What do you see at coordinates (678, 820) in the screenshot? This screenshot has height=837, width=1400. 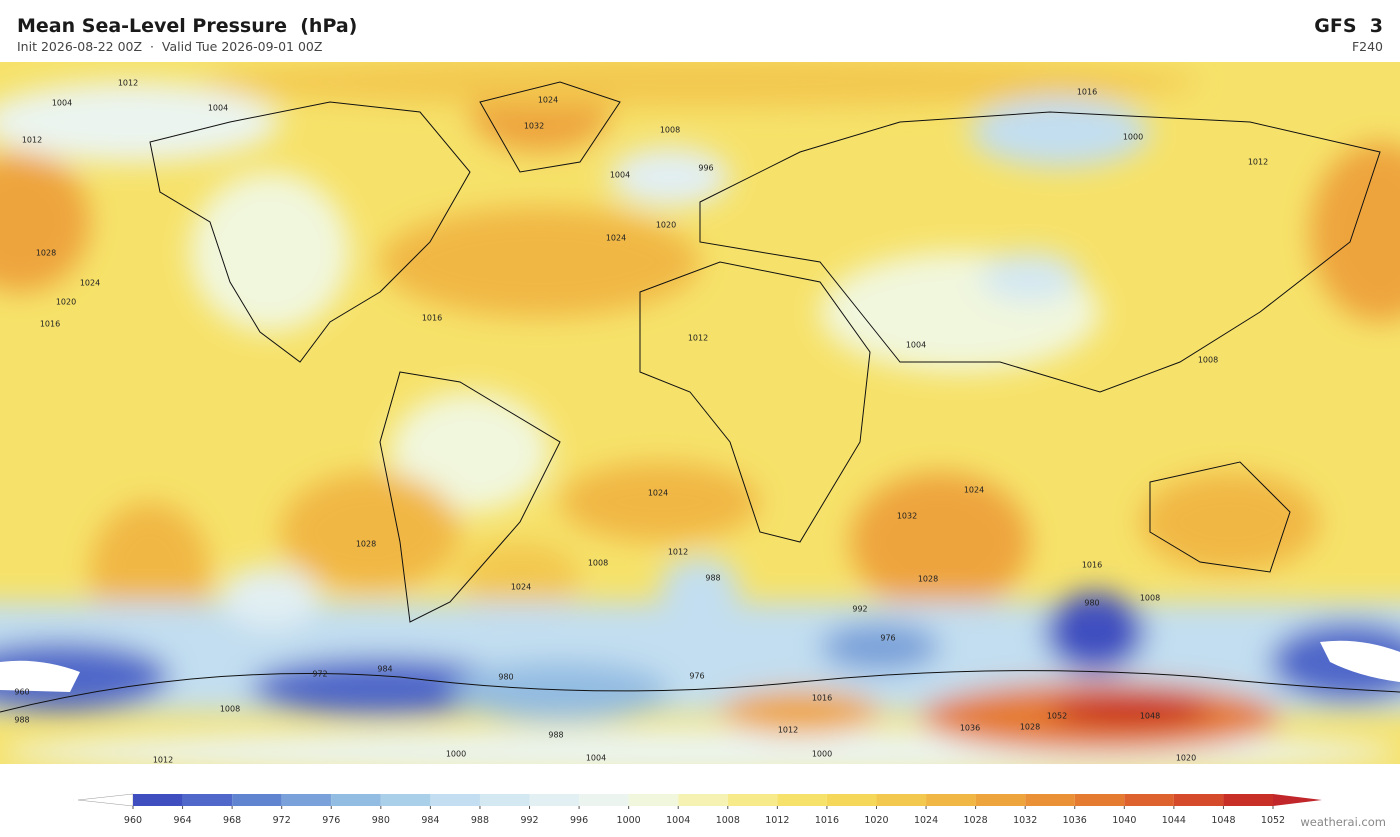 I see `colorbar-tick-label: 1004` at bounding box center [678, 820].